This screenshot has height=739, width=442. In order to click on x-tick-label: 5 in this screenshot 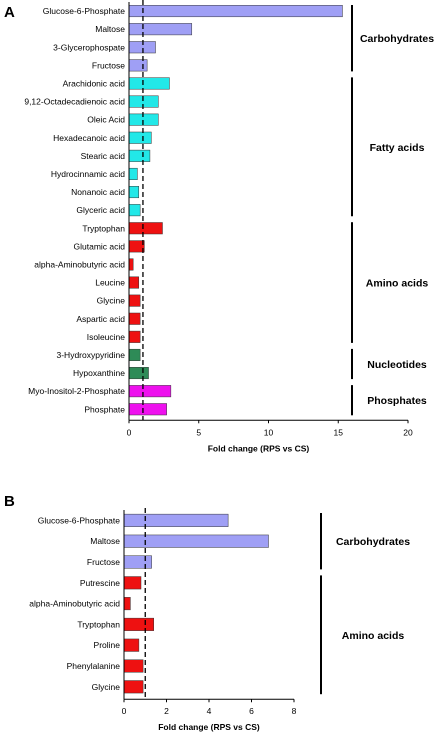, I will do `click(198, 432)`.